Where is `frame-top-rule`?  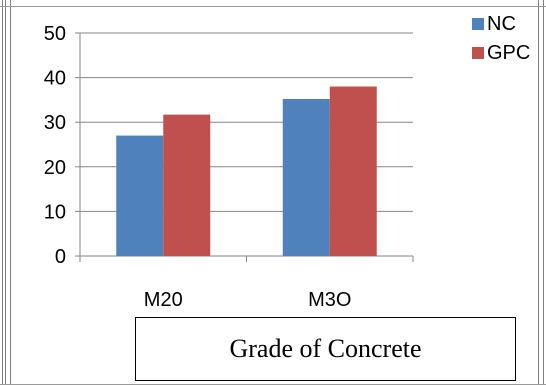
frame-top-rule is located at coordinates (273, 6).